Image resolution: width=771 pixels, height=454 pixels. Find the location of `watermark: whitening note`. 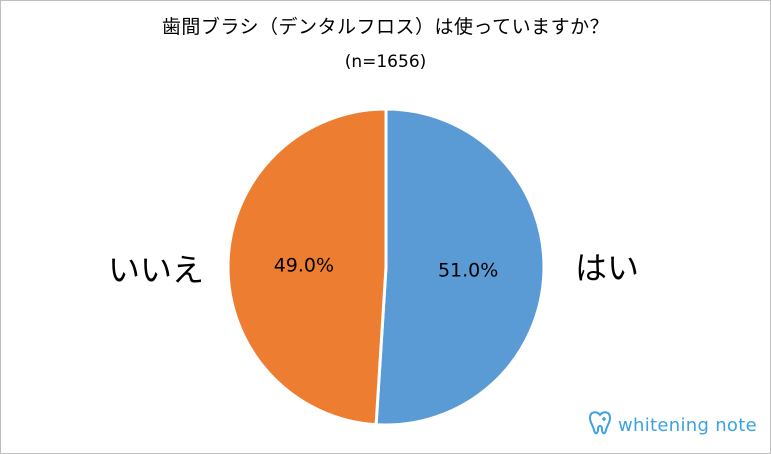

watermark: whitening note is located at coordinates (672, 425).